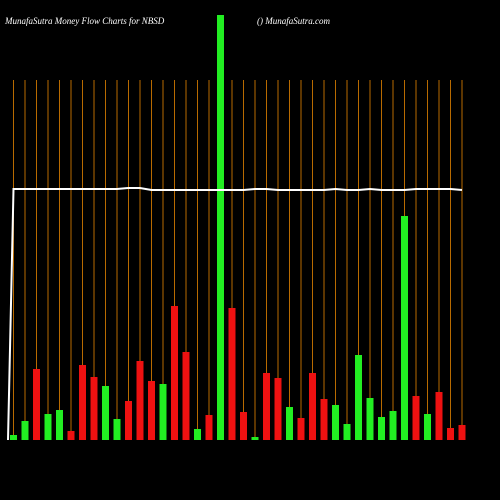 The width and height of the screenshot is (500, 500). Describe the element at coordinates (84, 21) in the screenshot. I see `chart-title: MunafaSutra Money Flow Charts for NBSD` at that location.